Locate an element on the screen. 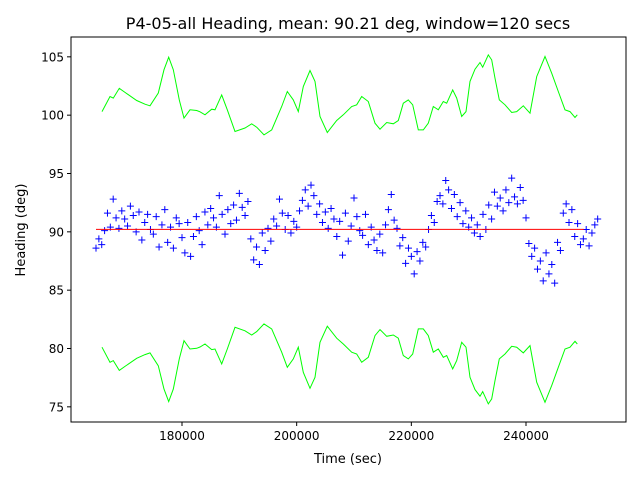  x-tick-label: 220000 is located at coordinates (411, 436).